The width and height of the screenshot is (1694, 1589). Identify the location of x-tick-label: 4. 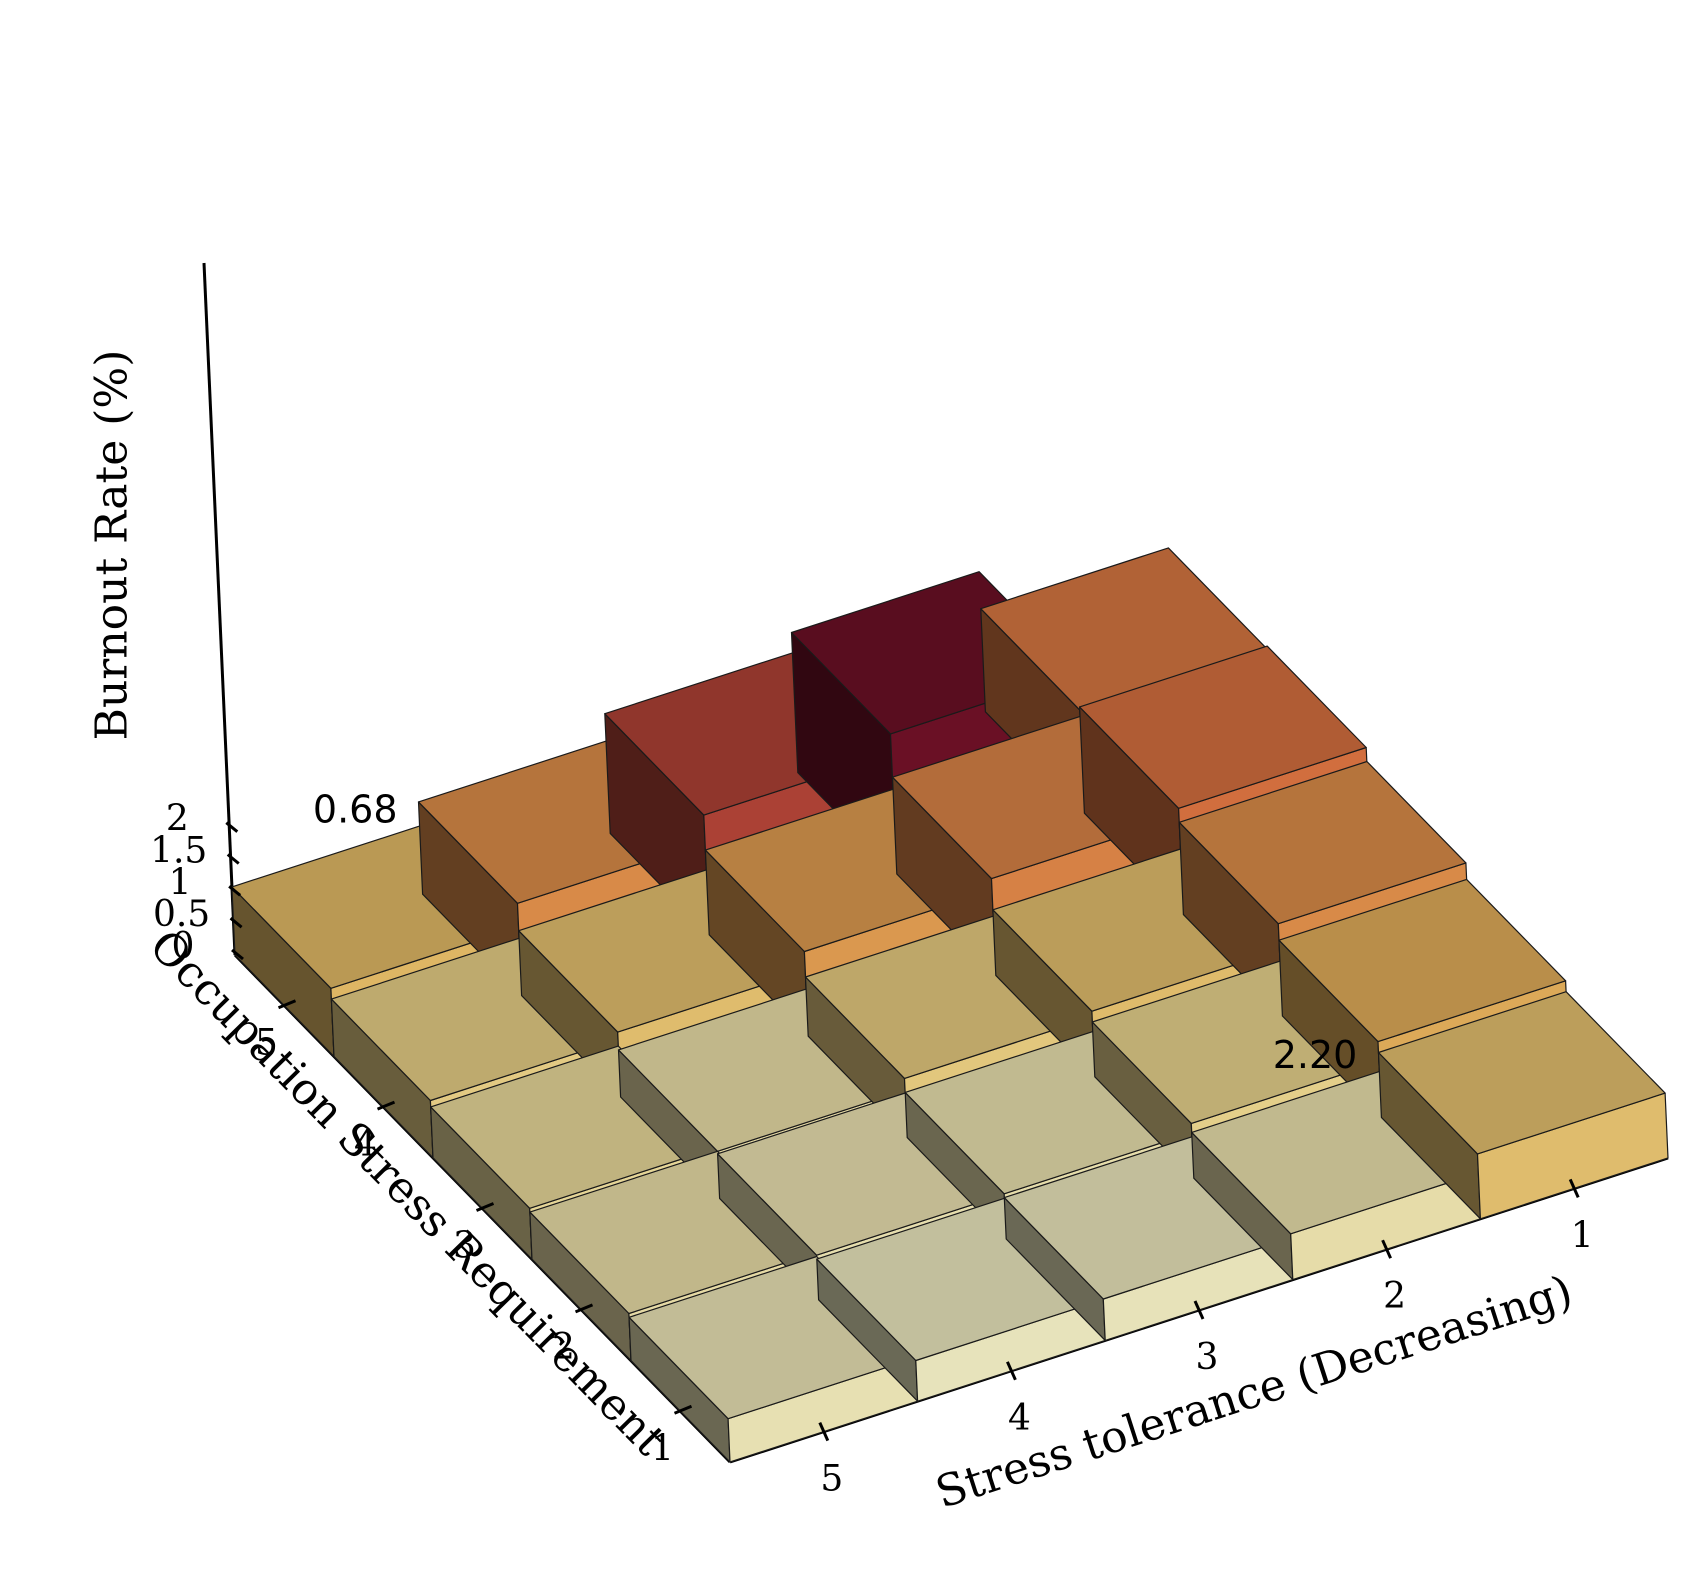
(1019, 1418).